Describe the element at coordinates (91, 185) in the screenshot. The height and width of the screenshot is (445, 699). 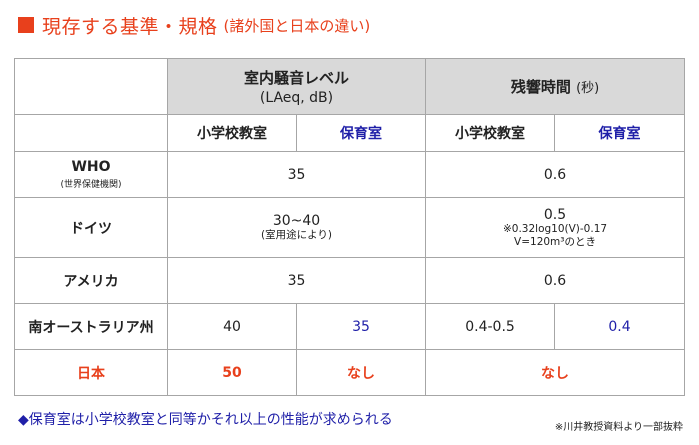
I see `row-sublabel: (世界保健機関)` at that location.